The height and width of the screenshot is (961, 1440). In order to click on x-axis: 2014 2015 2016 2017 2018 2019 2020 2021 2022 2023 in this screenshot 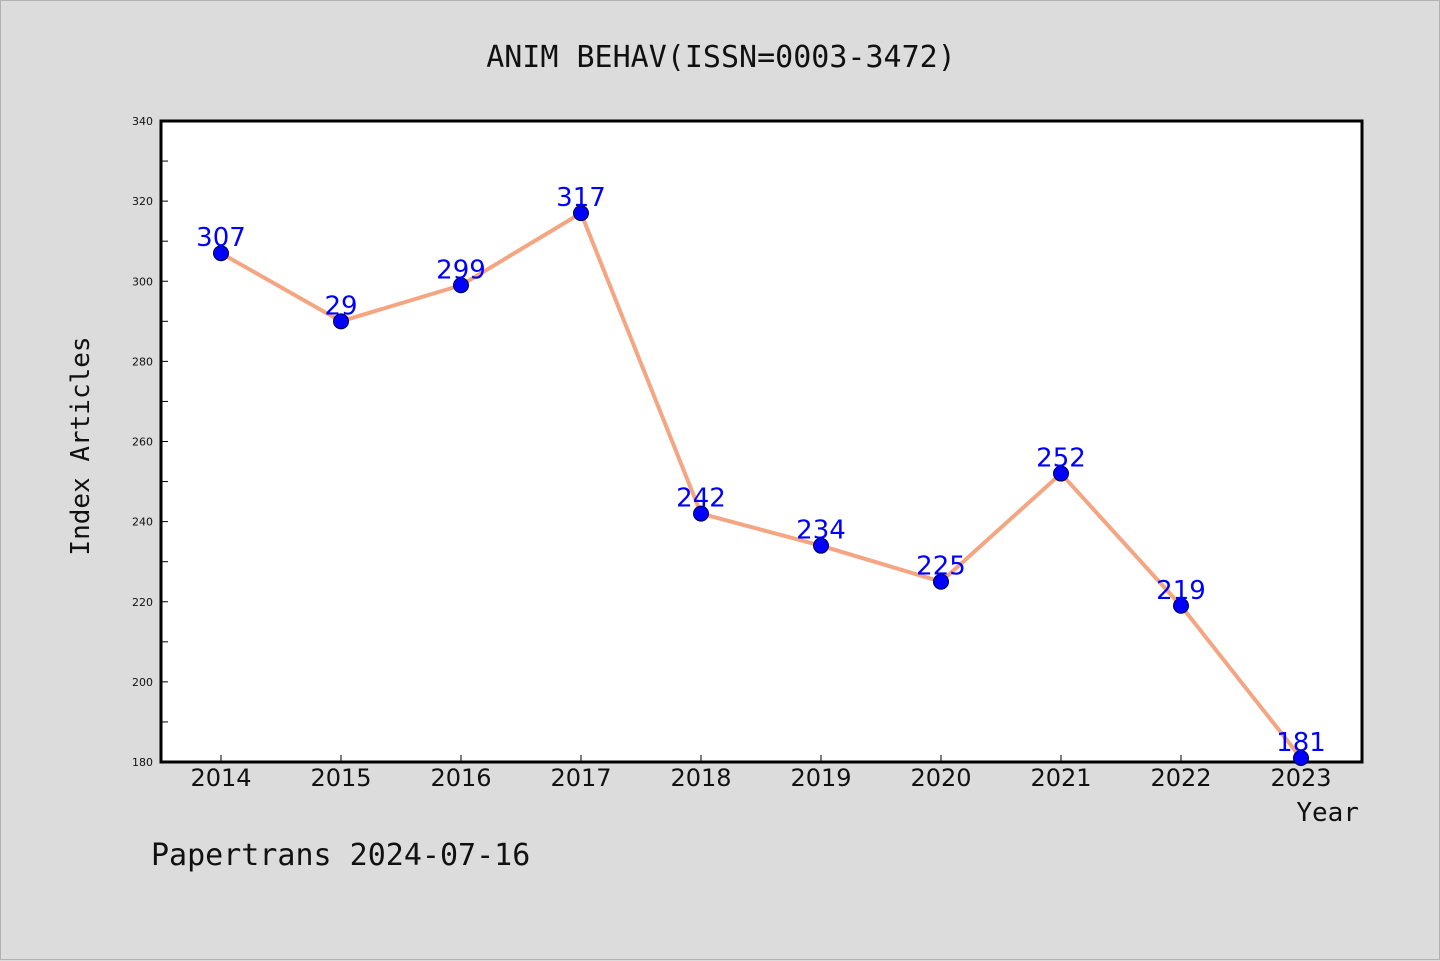, I will do `click(761, 773)`.